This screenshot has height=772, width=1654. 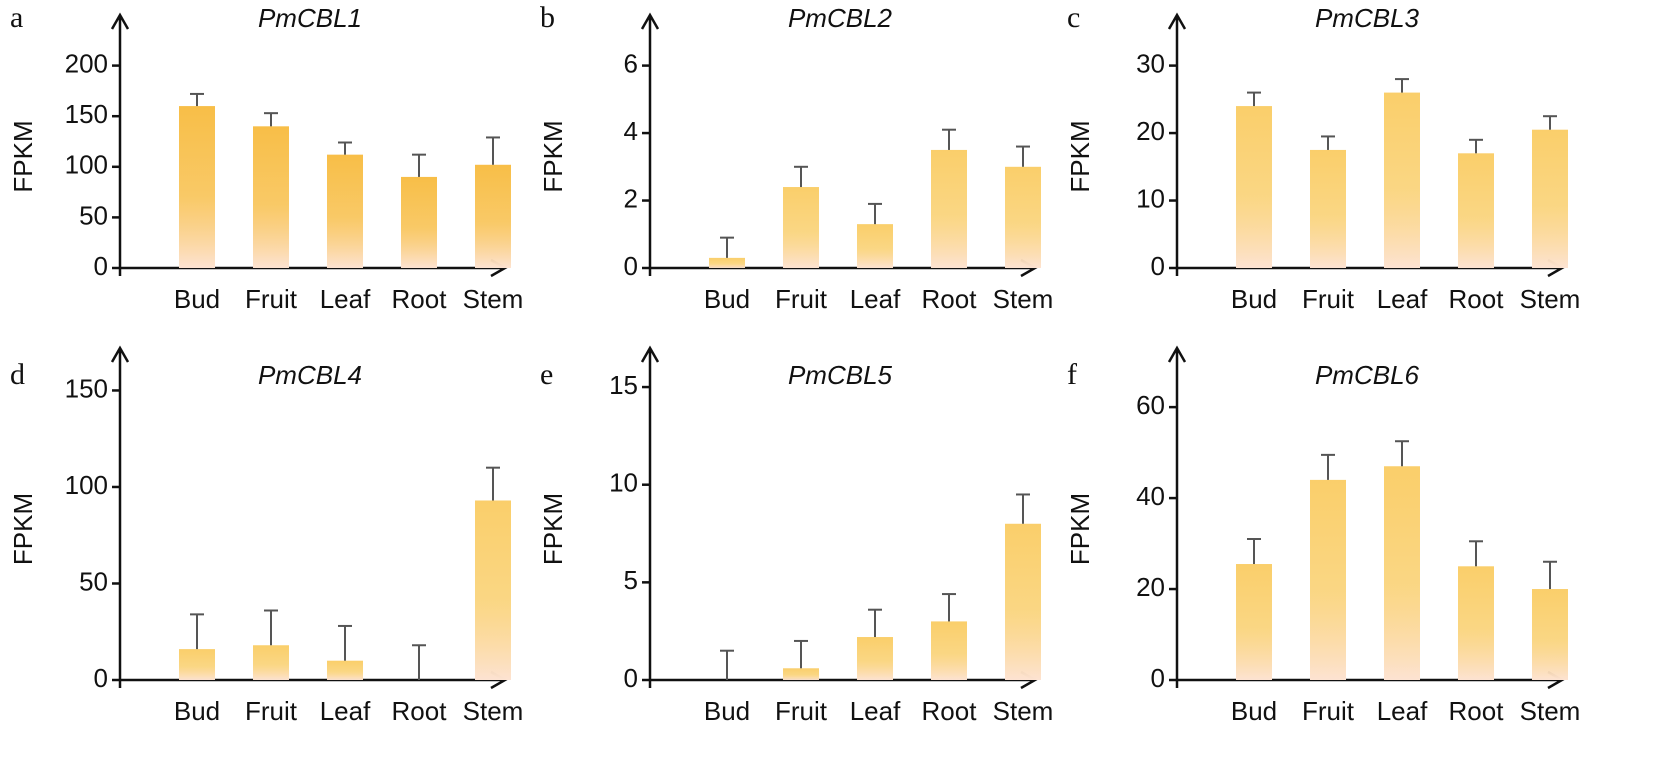 I want to click on chart-title: PmCBL4, so click(x=310, y=375).